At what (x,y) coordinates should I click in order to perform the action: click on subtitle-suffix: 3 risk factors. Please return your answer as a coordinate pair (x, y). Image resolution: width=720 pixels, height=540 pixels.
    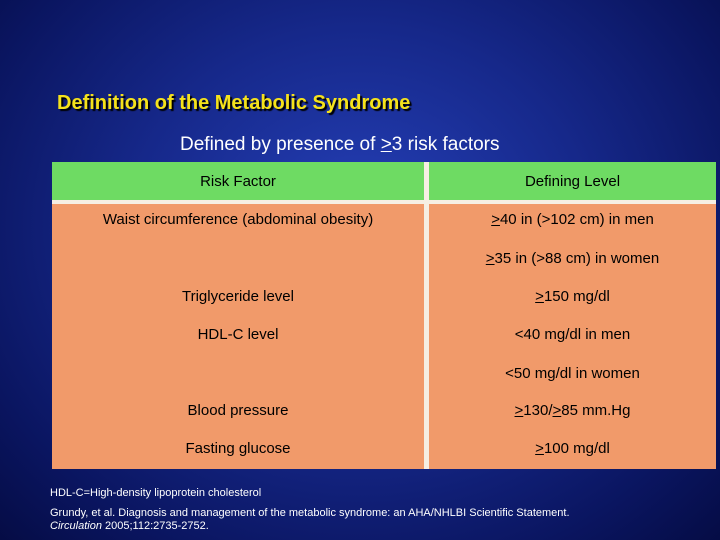
    Looking at the image, I should click on (445, 144).